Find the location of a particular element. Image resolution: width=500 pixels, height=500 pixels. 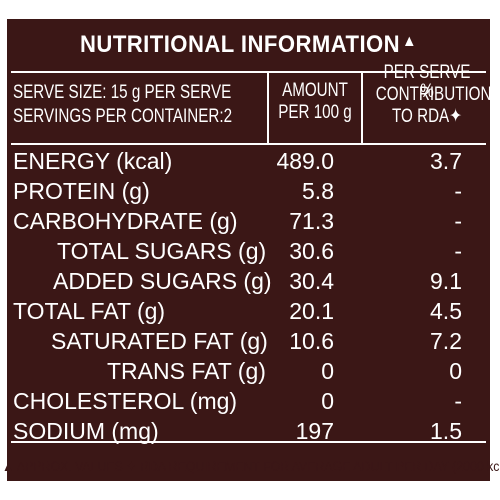

nutrient-label: TOTAL SUGARS (g) is located at coordinates (161, 251).